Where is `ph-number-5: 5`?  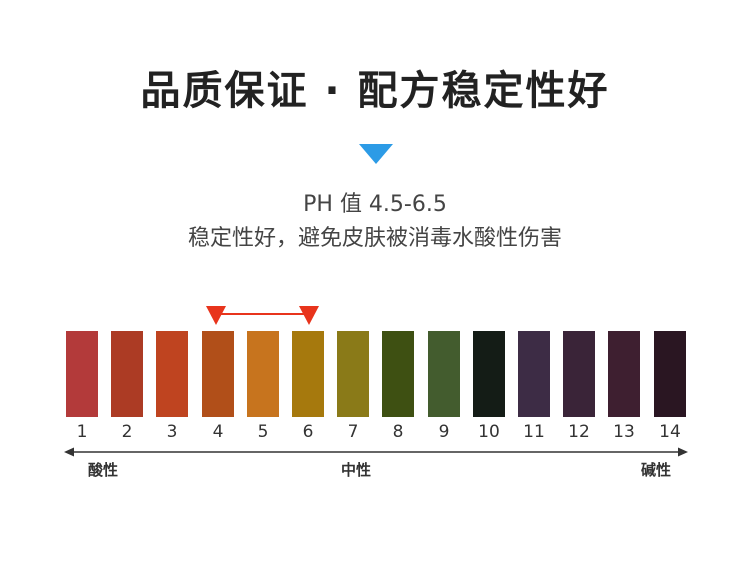
ph-number-5: 5 is located at coordinates (263, 432).